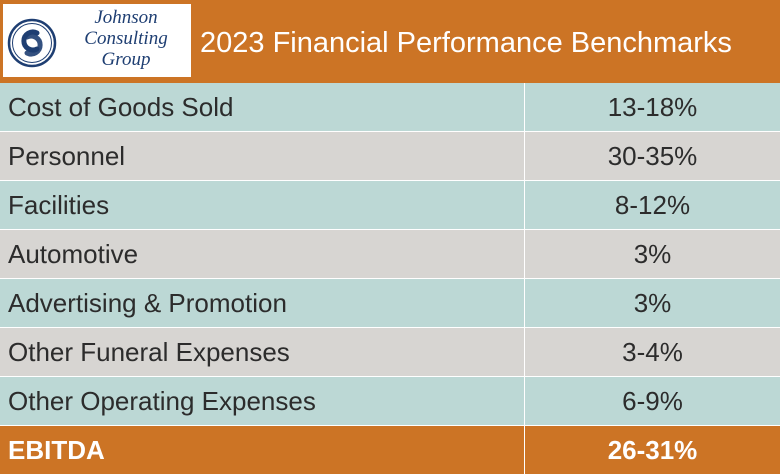 This screenshot has height=475, width=780. I want to click on logo-wordmark: Johnson Consulting Group, so click(126, 38).